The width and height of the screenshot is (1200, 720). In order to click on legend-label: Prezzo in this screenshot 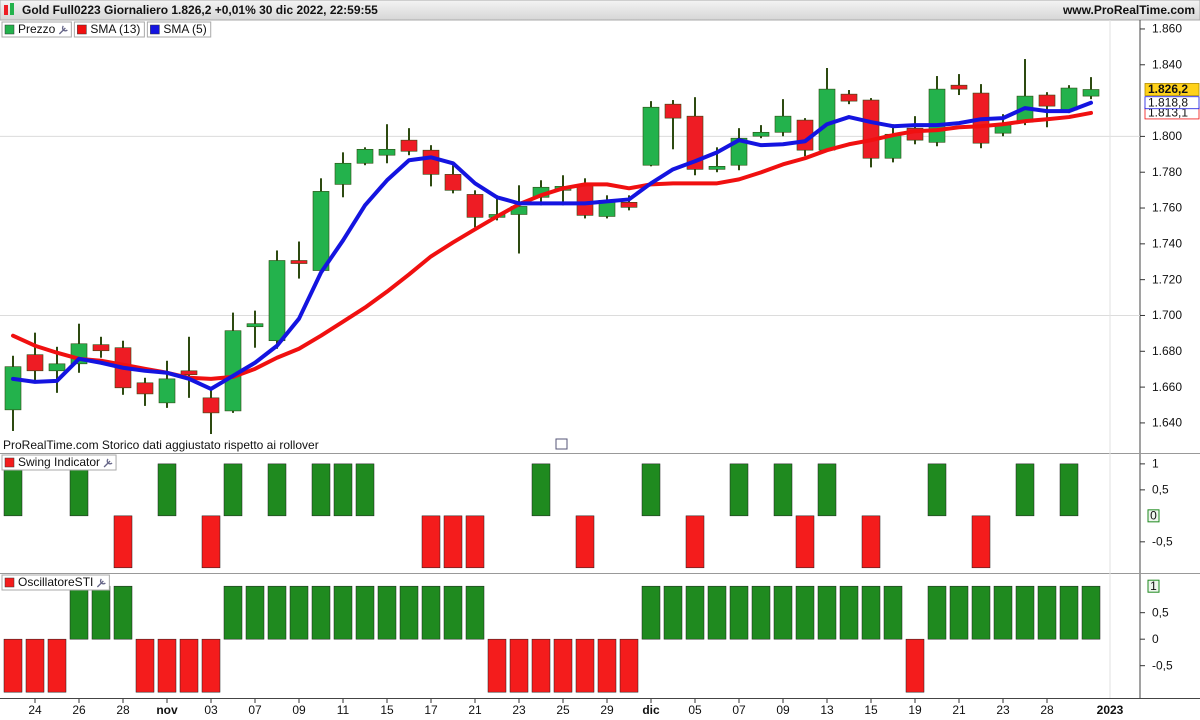, I will do `click(37, 29)`.